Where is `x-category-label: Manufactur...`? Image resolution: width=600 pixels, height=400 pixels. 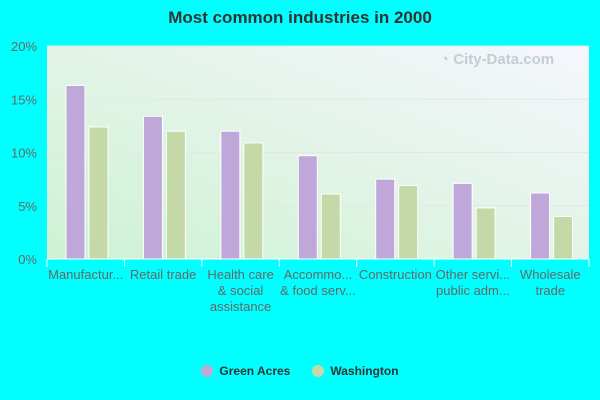 x-category-label: Manufactur... is located at coordinates (85, 274).